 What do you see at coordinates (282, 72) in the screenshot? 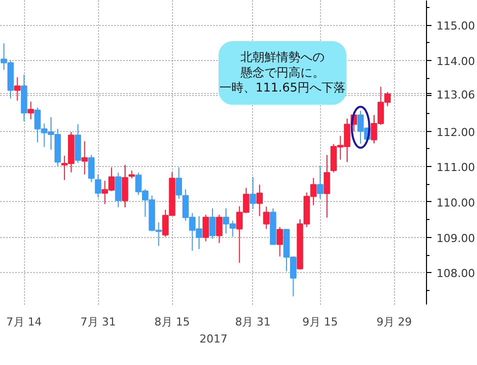
I see `annotation: 北朝鮮情勢への懸念で円高に。一時、111.65円へ下落` at bounding box center [282, 72].